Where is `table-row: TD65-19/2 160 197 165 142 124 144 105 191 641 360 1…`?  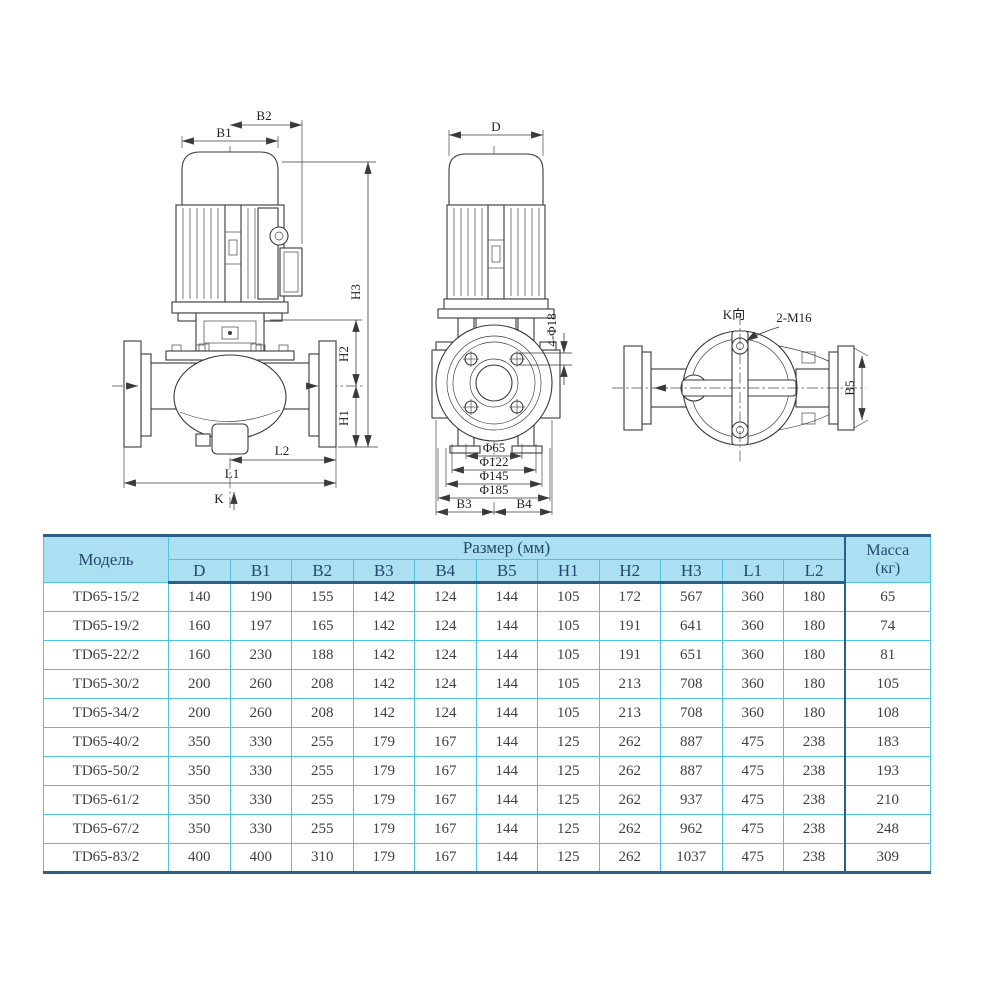 table-row: TD65-19/2 160 197 165 142 124 144 105 191 641 360 1… is located at coordinates (487, 626).